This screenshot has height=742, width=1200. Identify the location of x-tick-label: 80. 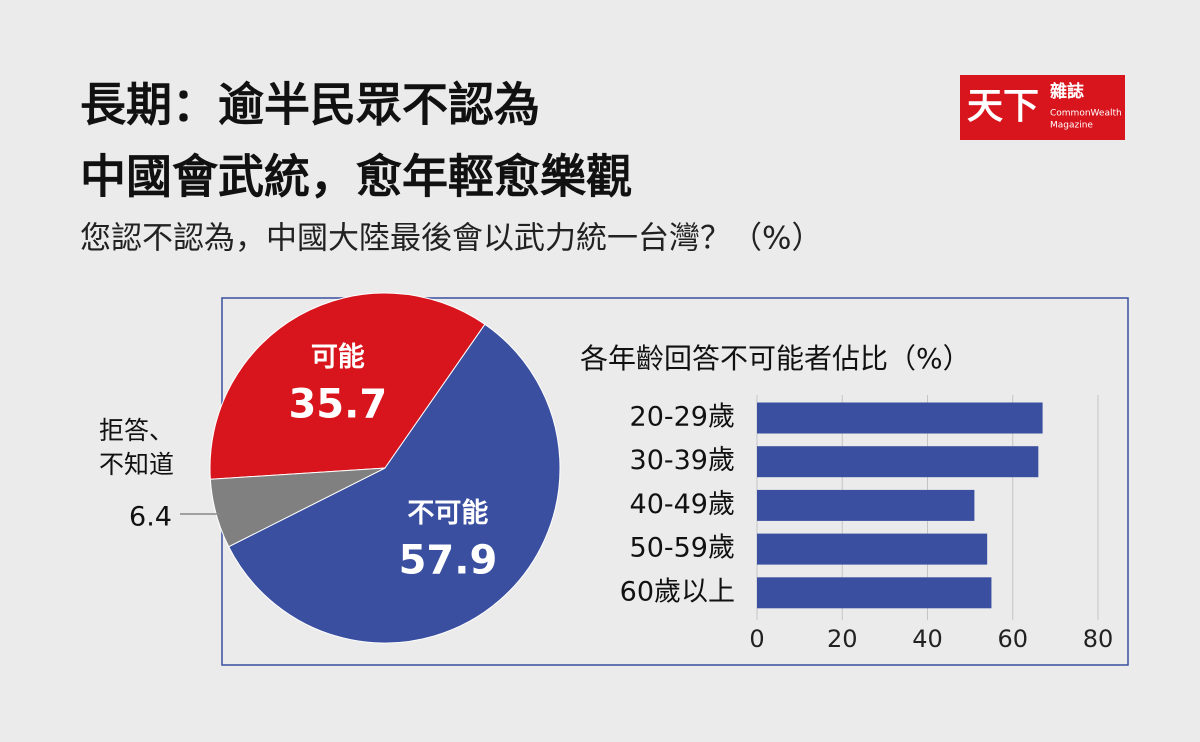
(1098, 639).